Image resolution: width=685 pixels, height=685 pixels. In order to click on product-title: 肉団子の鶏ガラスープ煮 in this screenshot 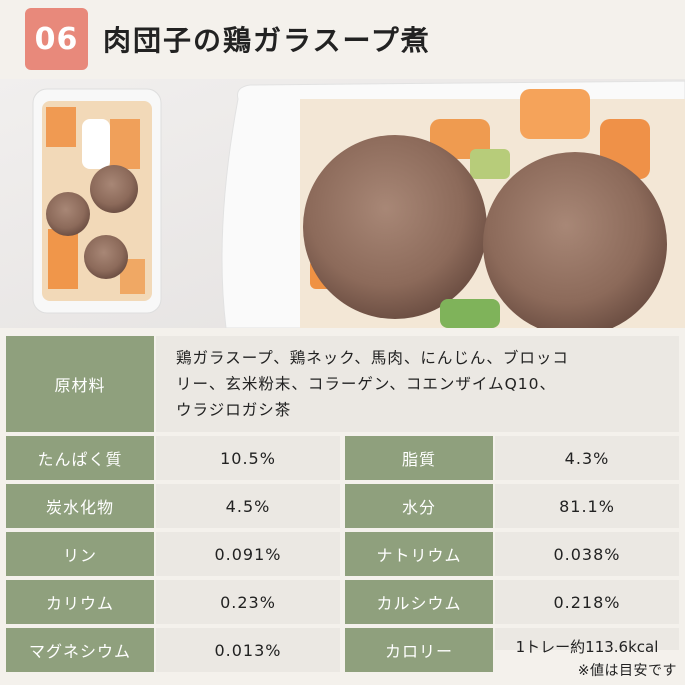, I will do `click(267, 40)`.